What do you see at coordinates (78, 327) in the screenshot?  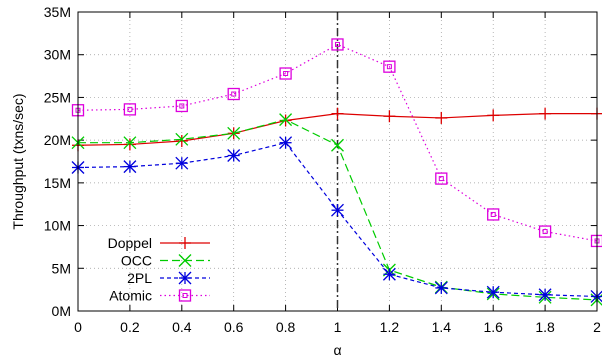 I see `x-tick-label: 0` at bounding box center [78, 327].